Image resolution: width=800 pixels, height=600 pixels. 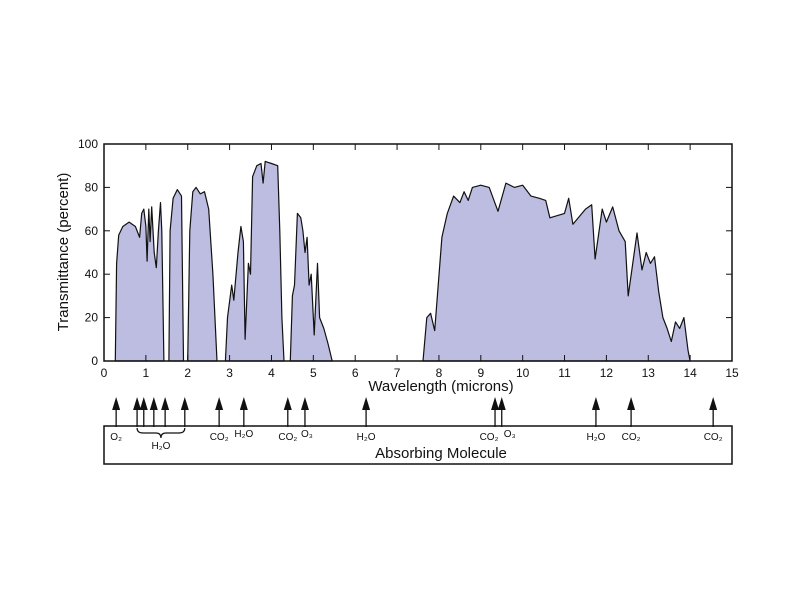 What do you see at coordinates (94, 361) in the screenshot?
I see `y-tick-label: 0` at bounding box center [94, 361].